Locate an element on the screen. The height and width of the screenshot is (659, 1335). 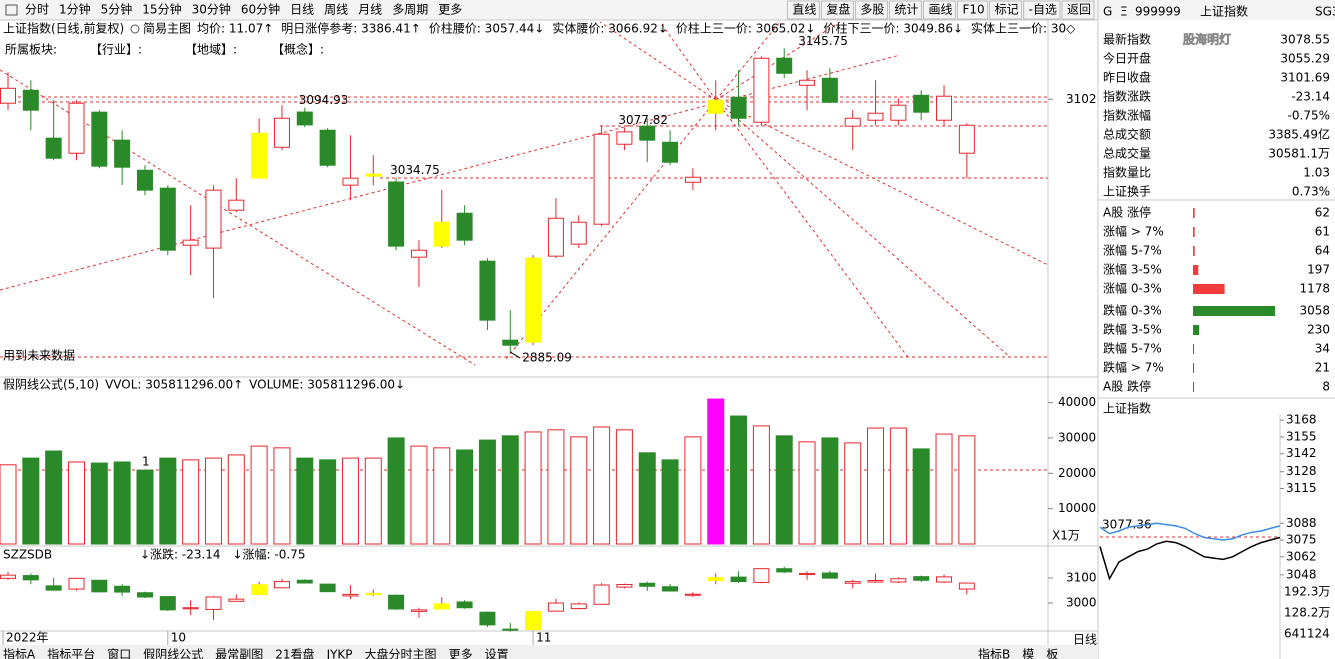
indicator: 实体上三一价: 30◇ is located at coordinates (1023, 28).